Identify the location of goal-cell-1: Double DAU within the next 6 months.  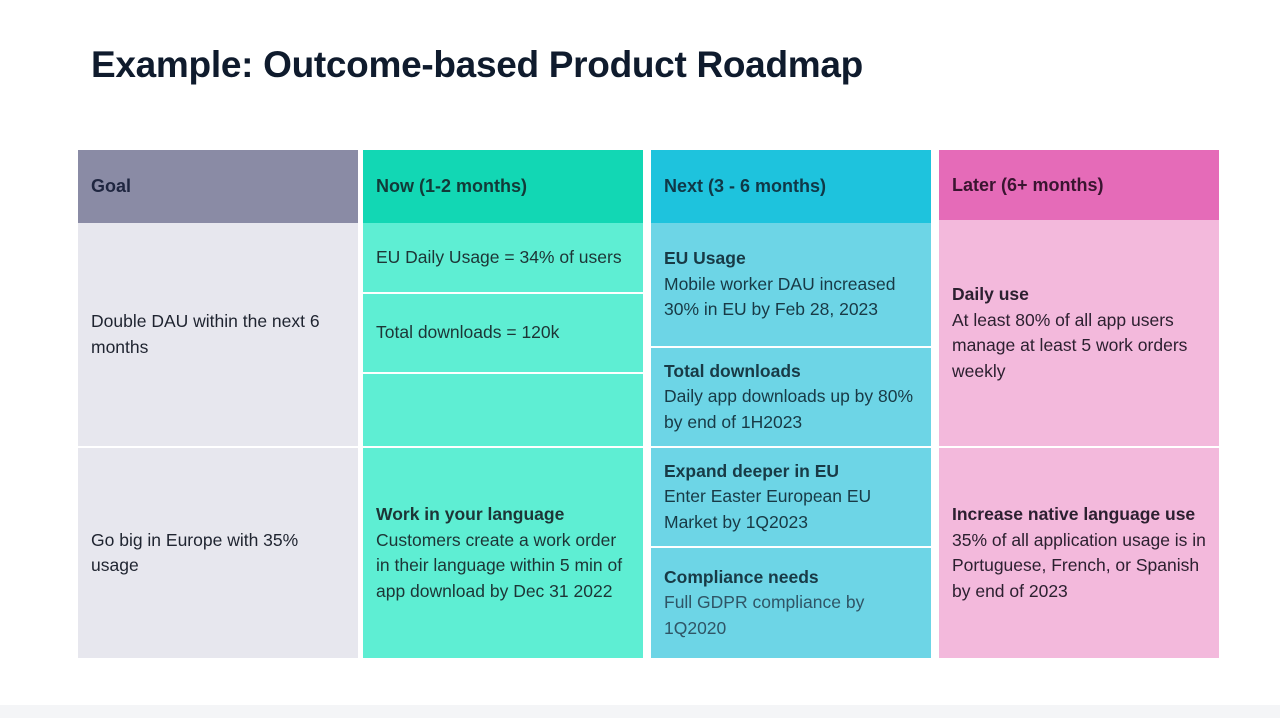
(218, 334).